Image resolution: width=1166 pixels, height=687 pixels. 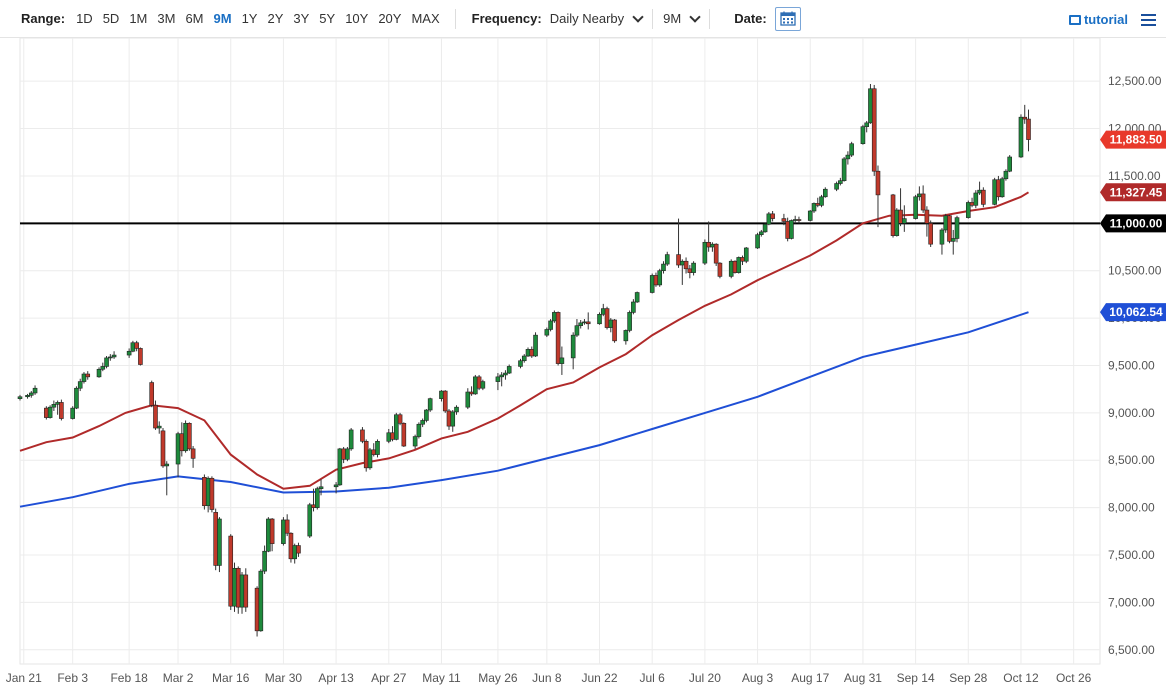 I want to click on x-tick-label: Mar 2, so click(x=178, y=678).